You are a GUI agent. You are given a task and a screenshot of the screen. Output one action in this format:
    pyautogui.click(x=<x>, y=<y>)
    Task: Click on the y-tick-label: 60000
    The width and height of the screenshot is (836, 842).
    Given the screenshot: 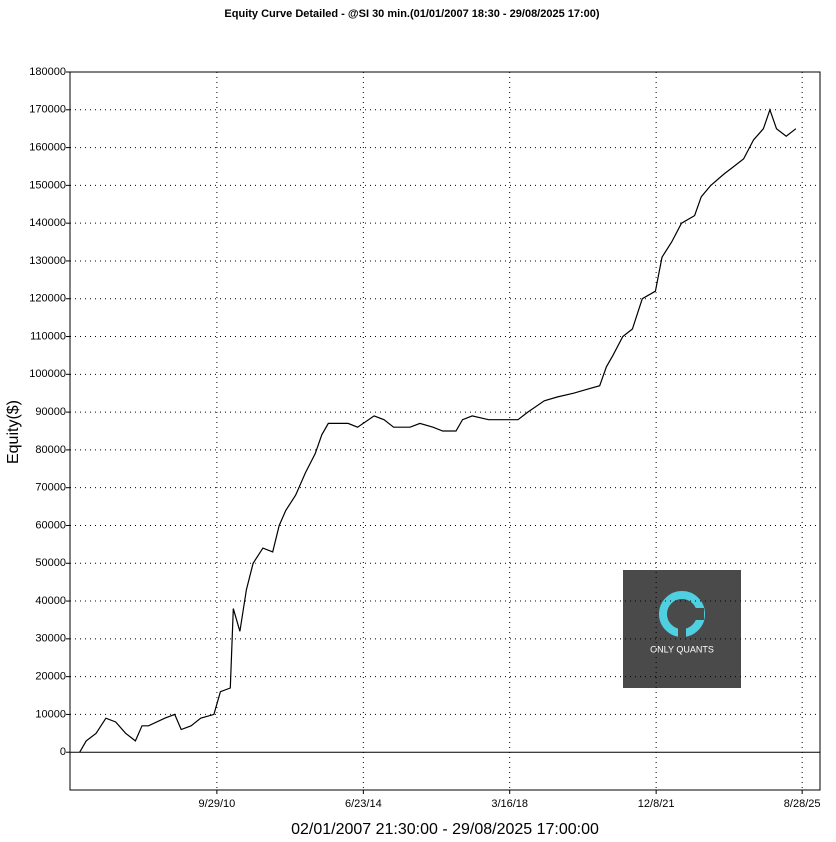 What is the action you would take?
    pyautogui.click(x=50, y=525)
    